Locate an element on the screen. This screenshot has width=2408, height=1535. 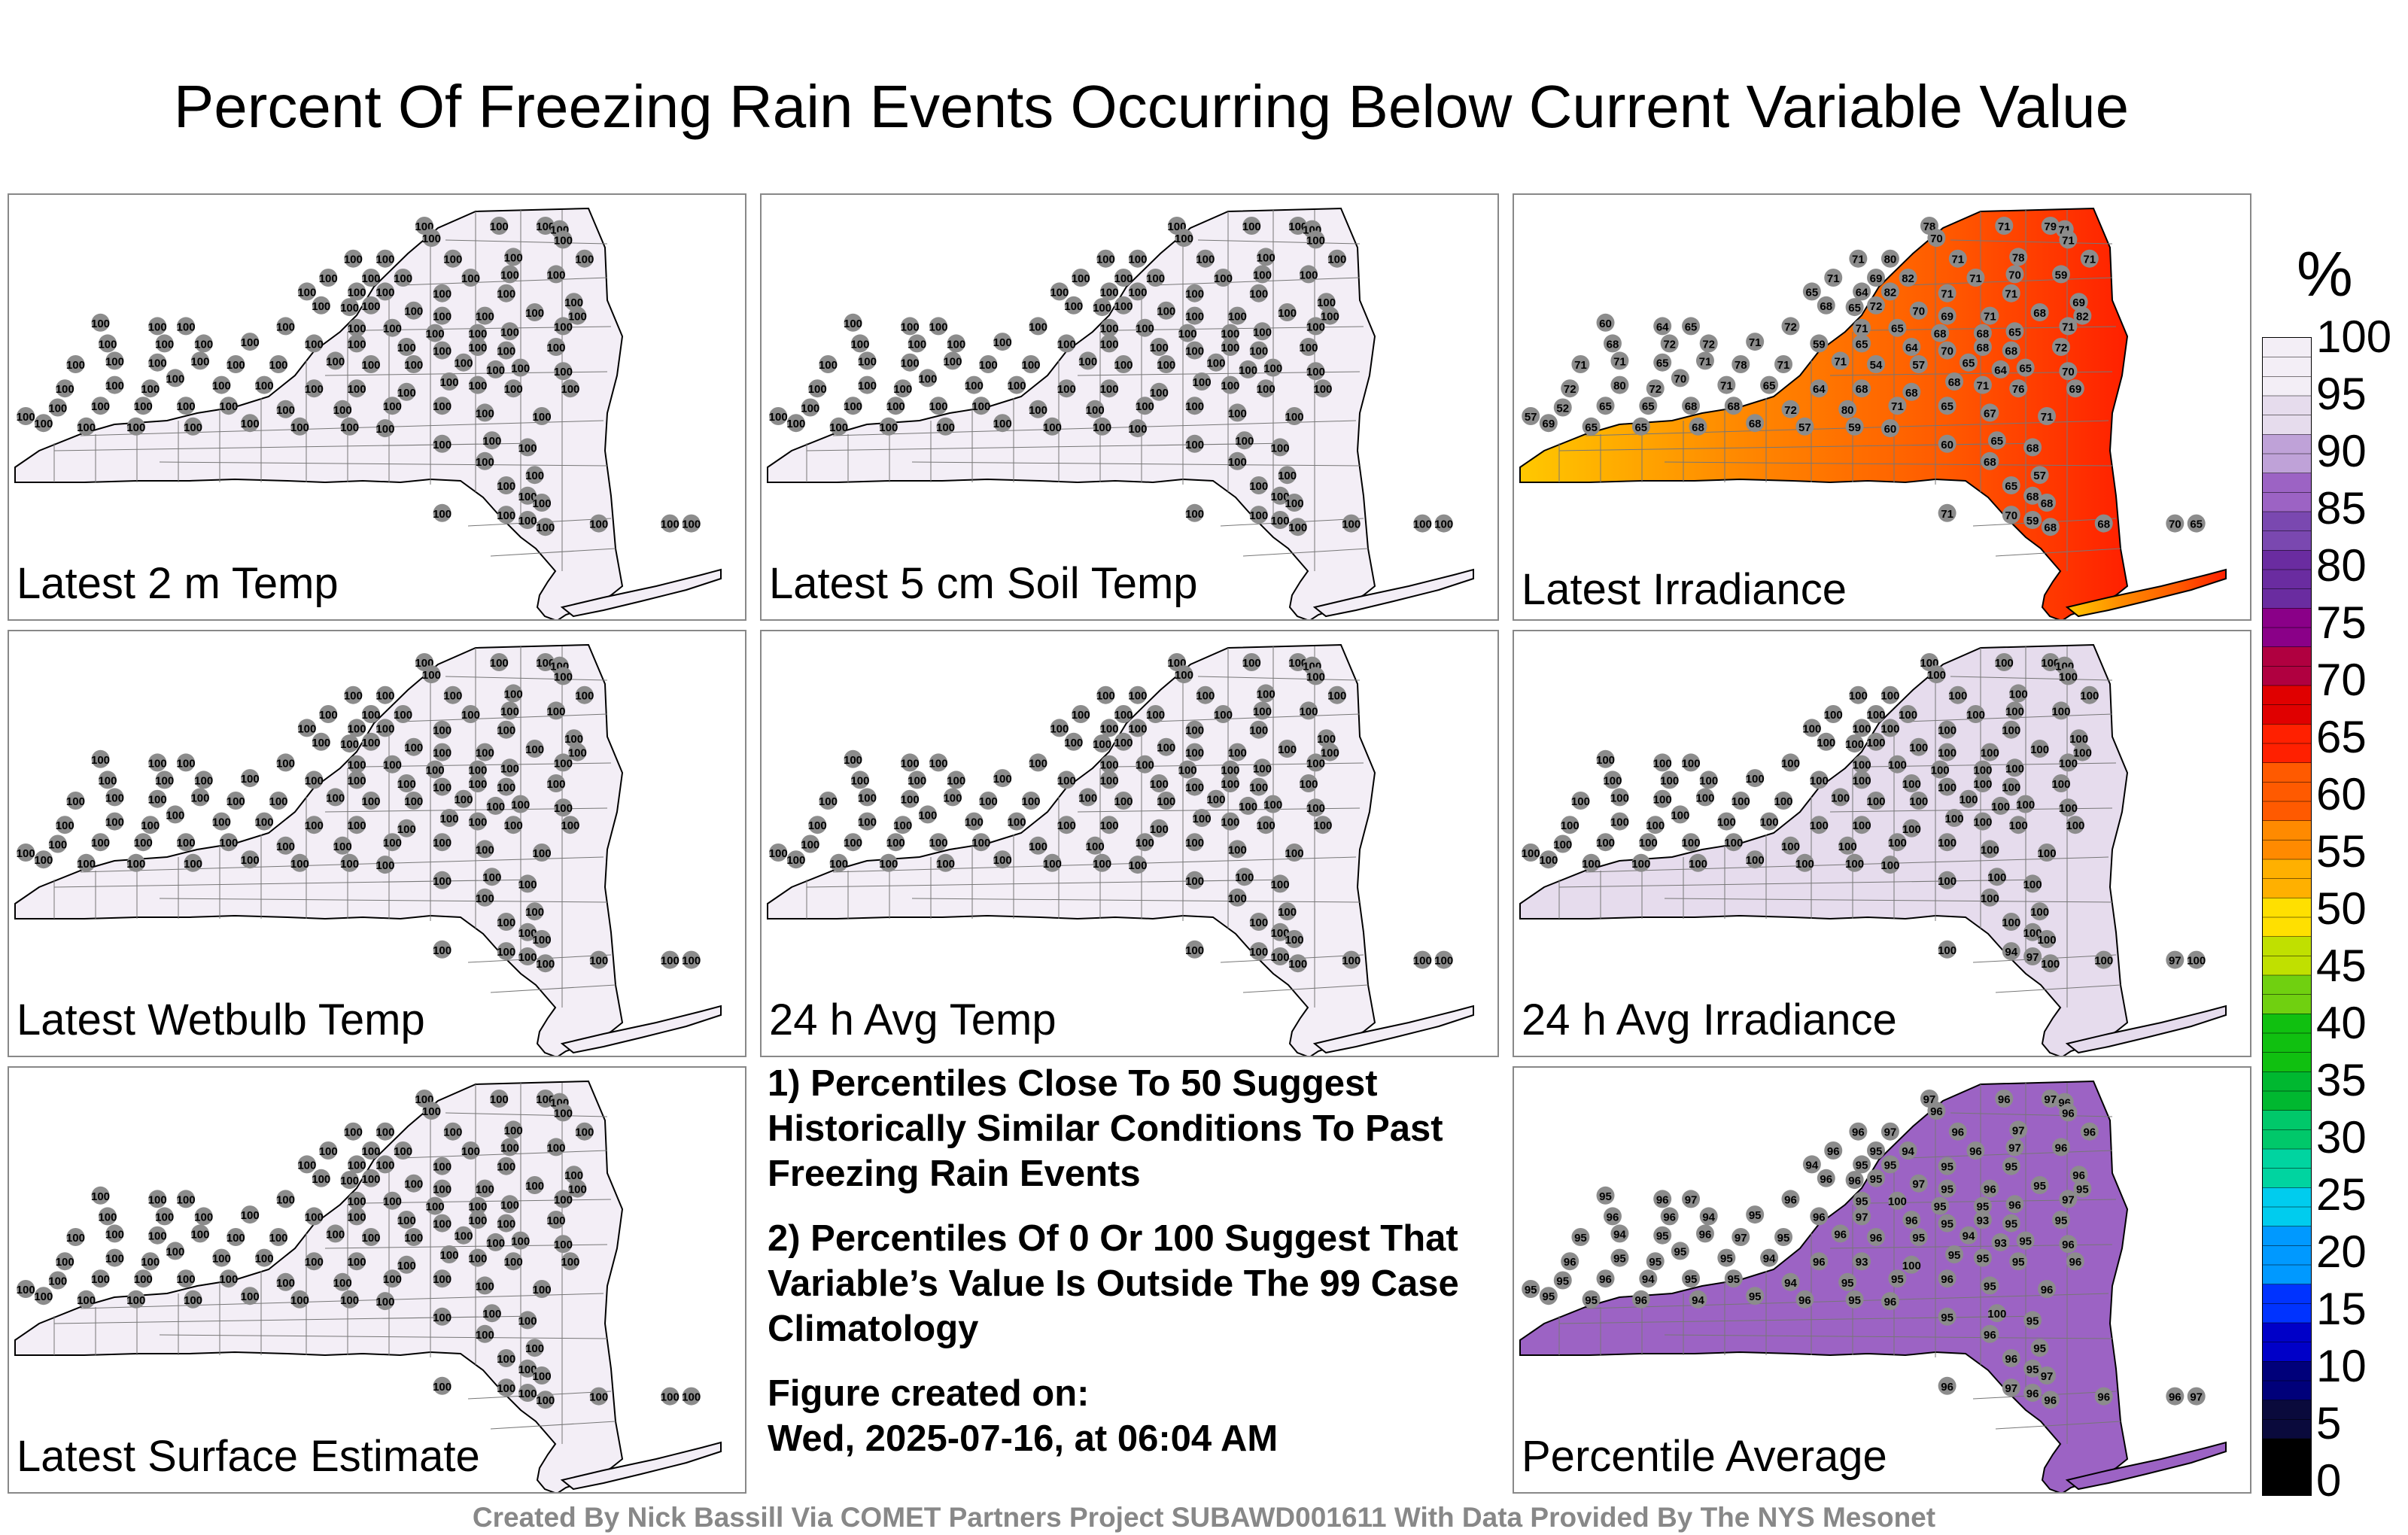
station-value: 69 is located at coordinates (2078, 302).